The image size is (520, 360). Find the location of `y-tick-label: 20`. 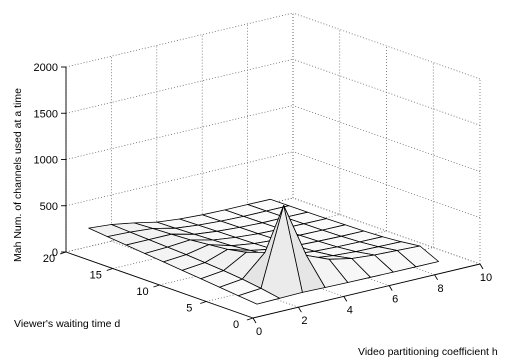

y-tick-label: 20 is located at coordinates (49, 259).